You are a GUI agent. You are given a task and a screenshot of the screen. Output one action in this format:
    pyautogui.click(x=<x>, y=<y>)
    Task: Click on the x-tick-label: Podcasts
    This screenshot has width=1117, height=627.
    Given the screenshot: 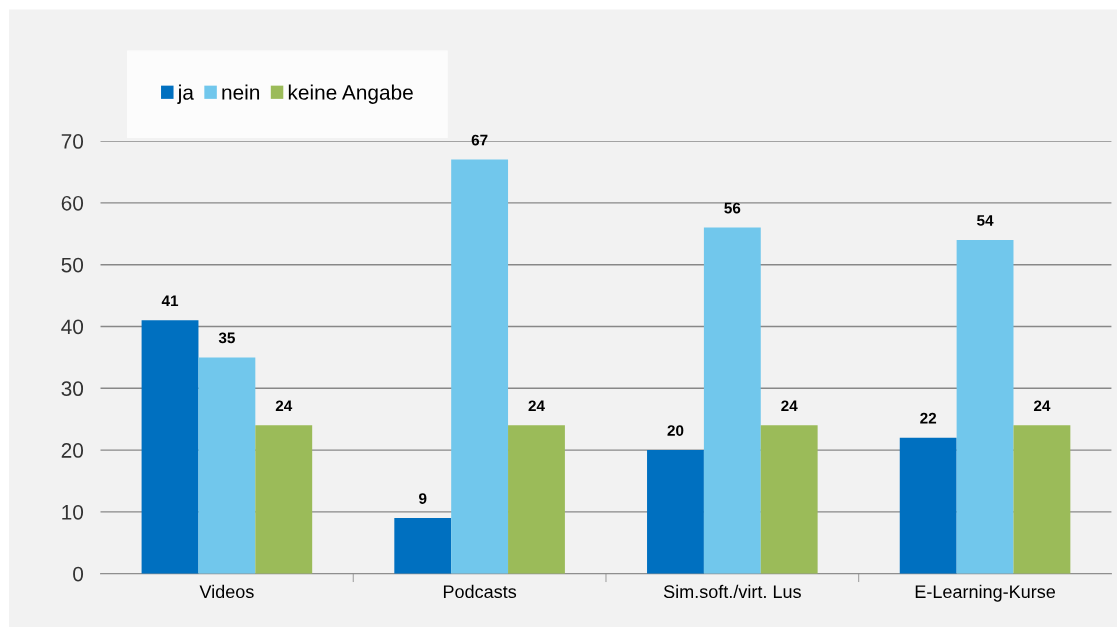 What is the action you would take?
    pyautogui.click(x=480, y=591)
    